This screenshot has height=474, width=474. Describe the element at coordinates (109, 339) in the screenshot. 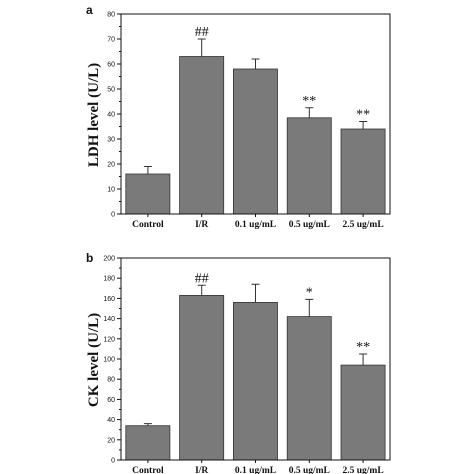

I see `y-tick-label: 120` at that location.